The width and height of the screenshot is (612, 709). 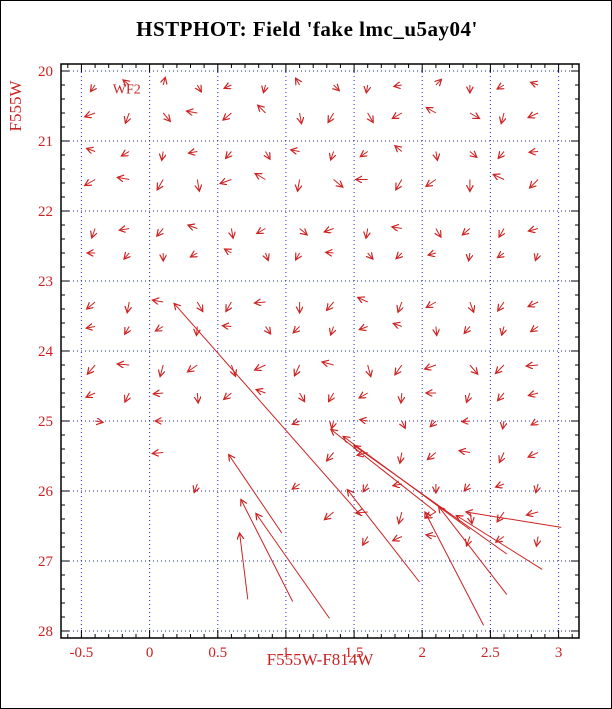 What do you see at coordinates (45, 282) in the screenshot?
I see `svg-text: 23` at bounding box center [45, 282].